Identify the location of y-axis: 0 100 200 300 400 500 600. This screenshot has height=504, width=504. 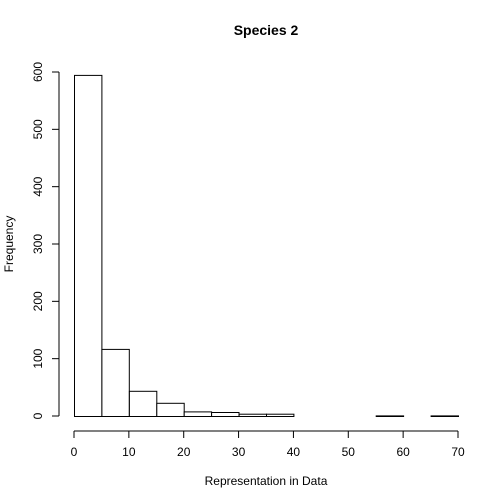
(45, 241).